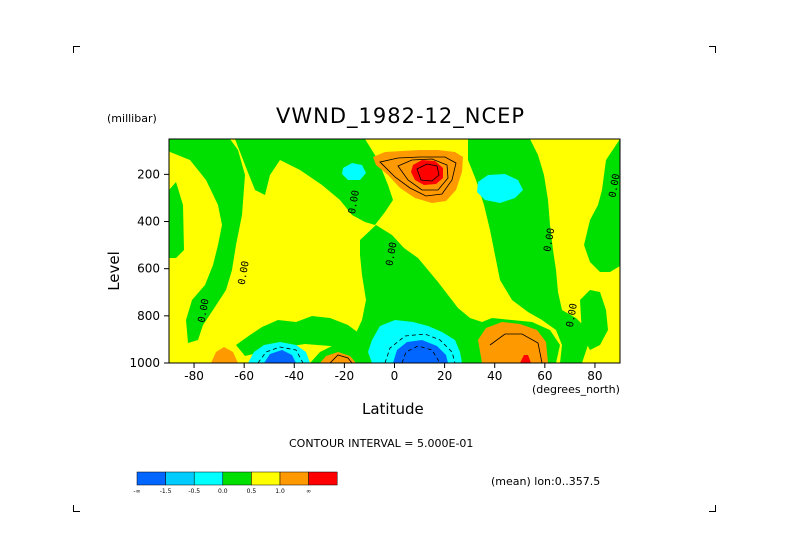  I want to click on field-strongest-negative-surface-tropics, so click(420, 351).